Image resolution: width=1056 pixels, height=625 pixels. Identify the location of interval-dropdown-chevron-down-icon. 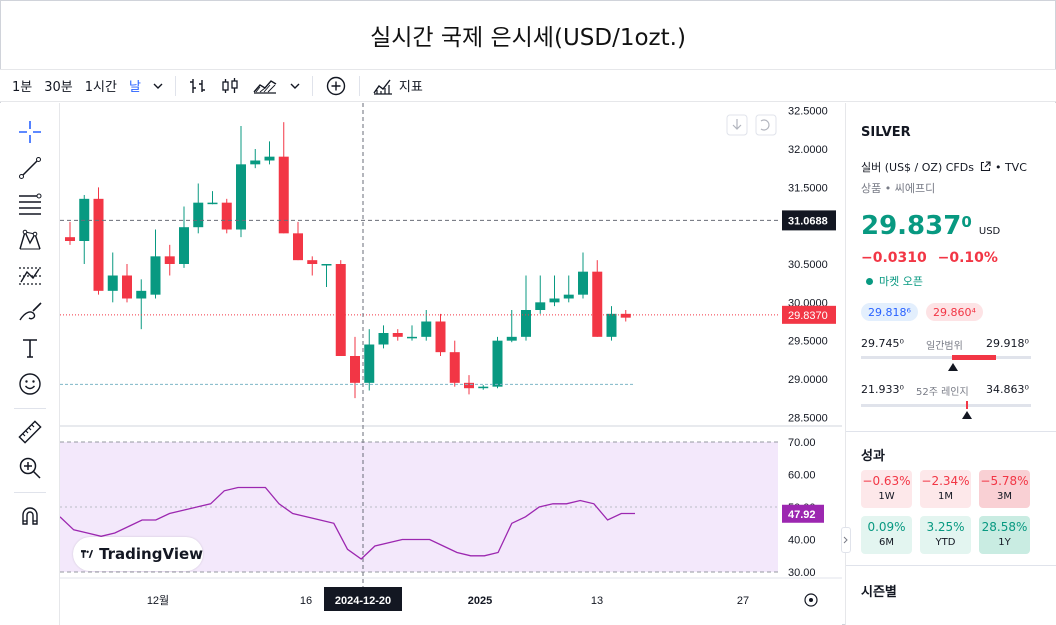
(158, 86).